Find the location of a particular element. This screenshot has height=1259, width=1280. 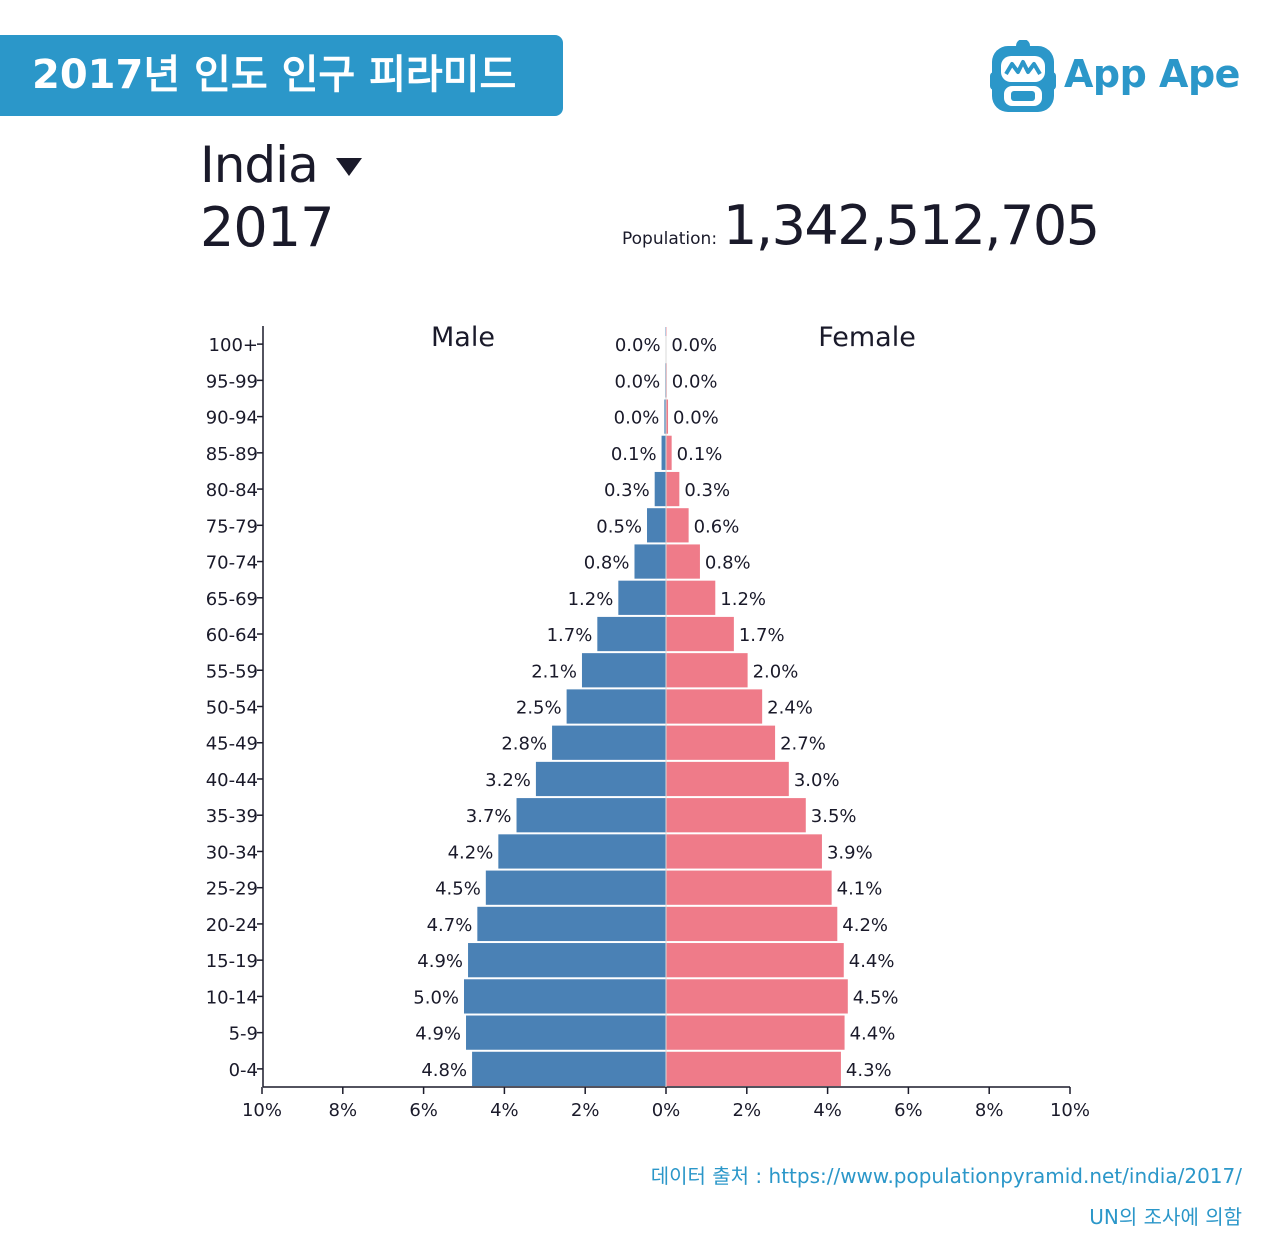

age-group-label: 25-29 is located at coordinates (232, 889).